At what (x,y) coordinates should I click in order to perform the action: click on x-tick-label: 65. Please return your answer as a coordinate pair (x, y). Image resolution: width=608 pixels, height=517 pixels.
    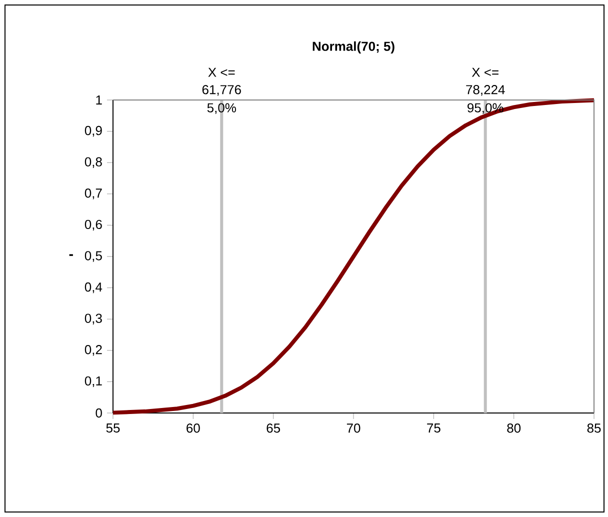
    Looking at the image, I should click on (273, 428).